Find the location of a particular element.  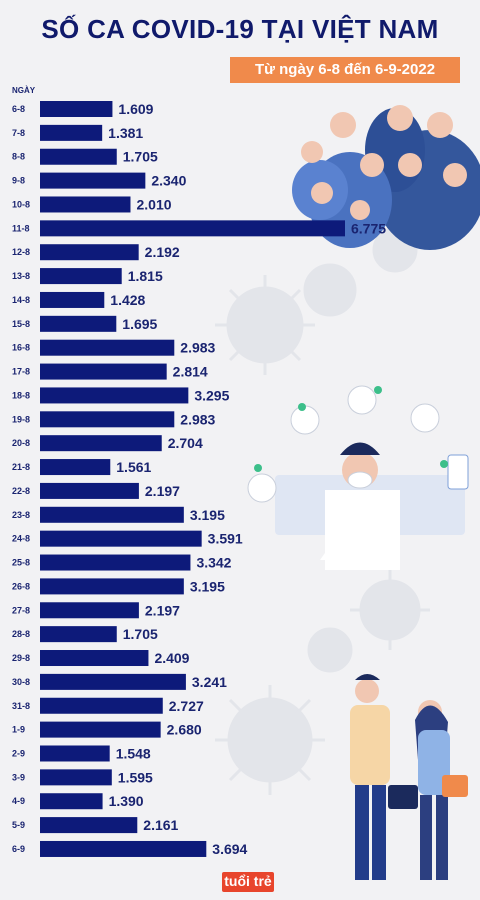

y-axis-label: NGÀY is located at coordinates (24, 90).